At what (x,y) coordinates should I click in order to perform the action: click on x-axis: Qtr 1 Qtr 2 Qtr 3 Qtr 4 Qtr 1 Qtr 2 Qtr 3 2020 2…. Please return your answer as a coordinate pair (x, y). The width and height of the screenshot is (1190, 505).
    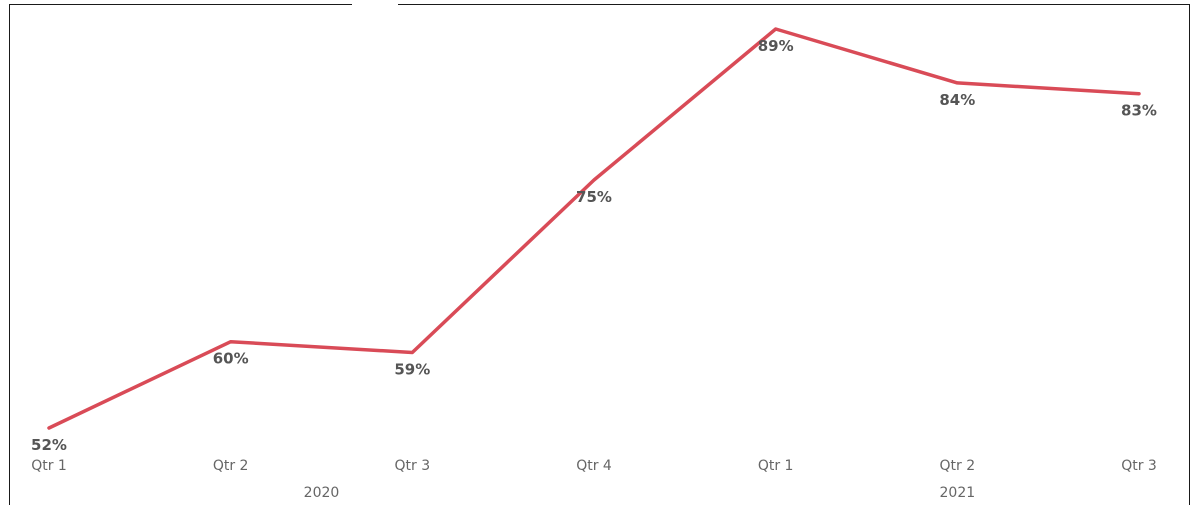
    Looking at the image, I should click on (594, 479).